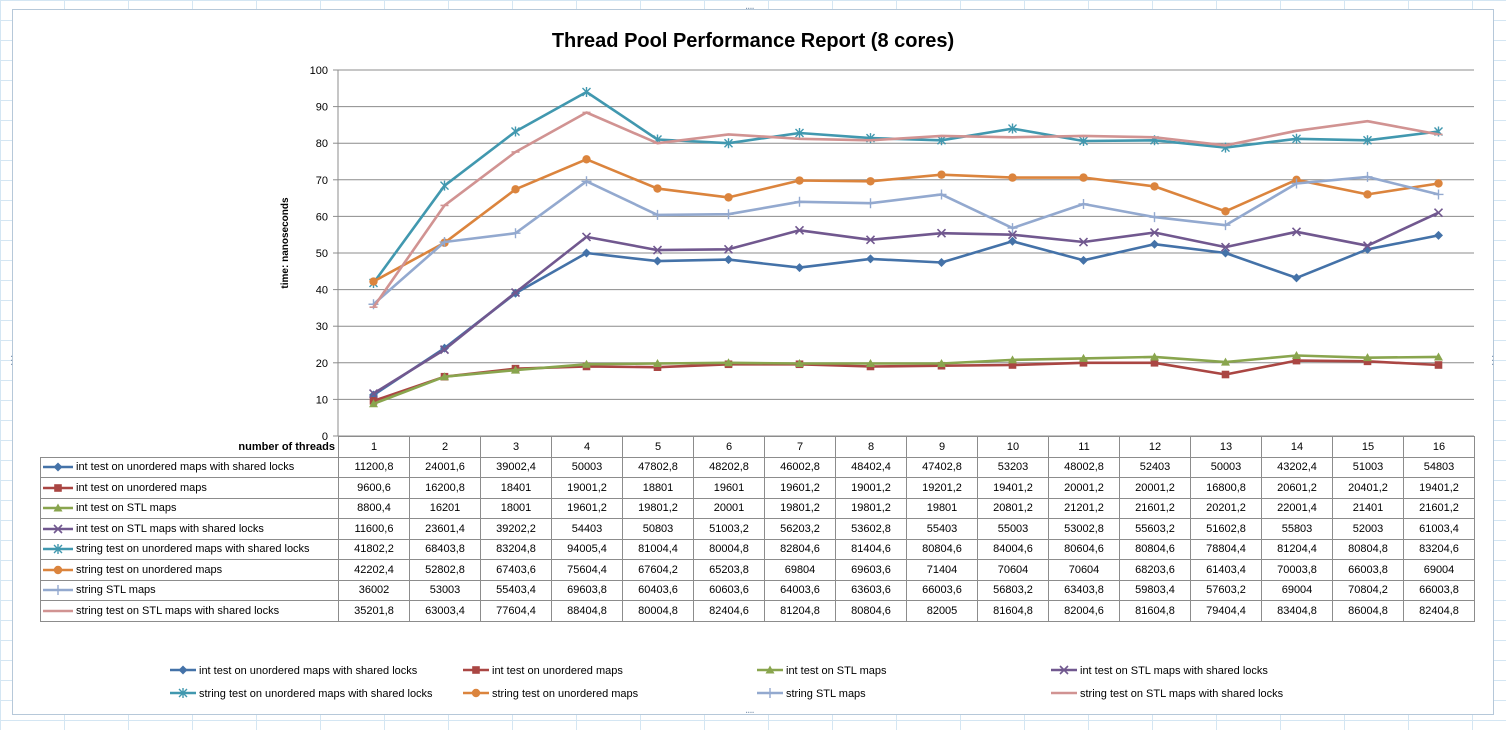  What do you see at coordinates (1013, 488) in the screenshot?
I see `data-value: 19401,2` at bounding box center [1013, 488].